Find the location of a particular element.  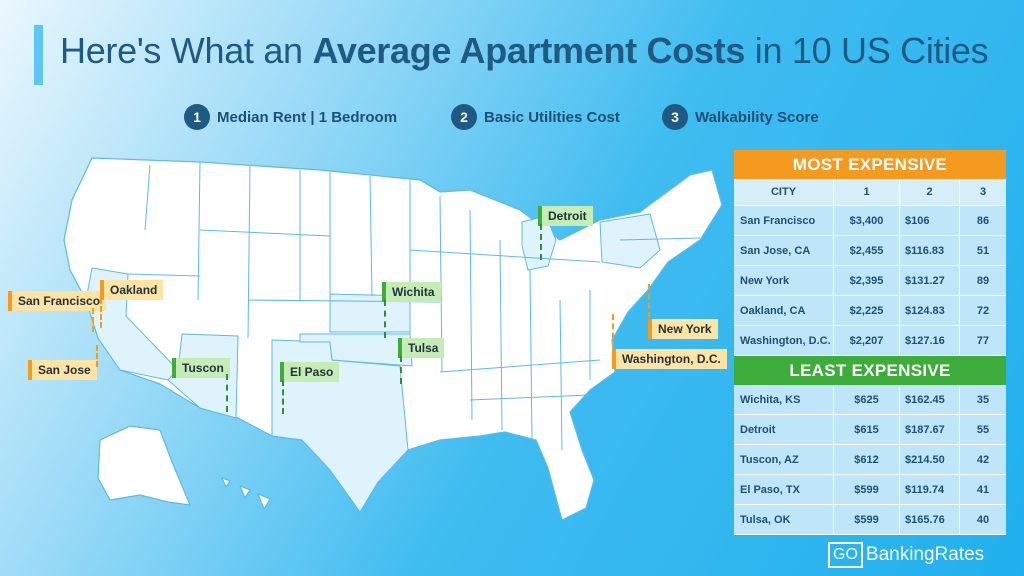

table-cell: 86 is located at coordinates (983, 220).